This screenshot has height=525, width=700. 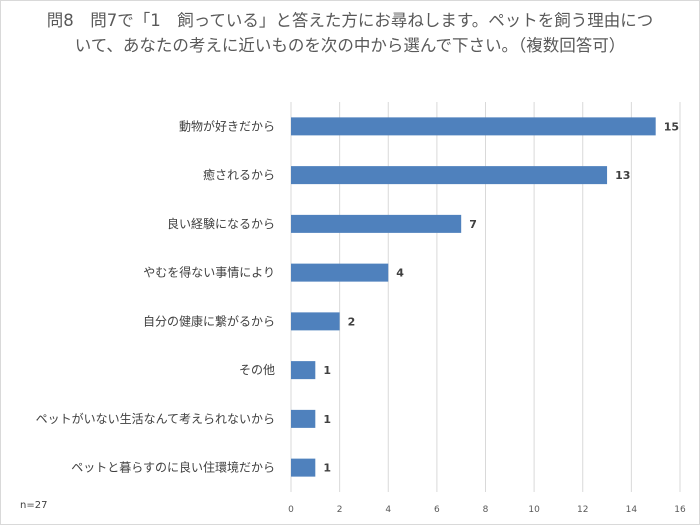 I want to click on x-tick-label-12: 12, so click(x=582, y=510).